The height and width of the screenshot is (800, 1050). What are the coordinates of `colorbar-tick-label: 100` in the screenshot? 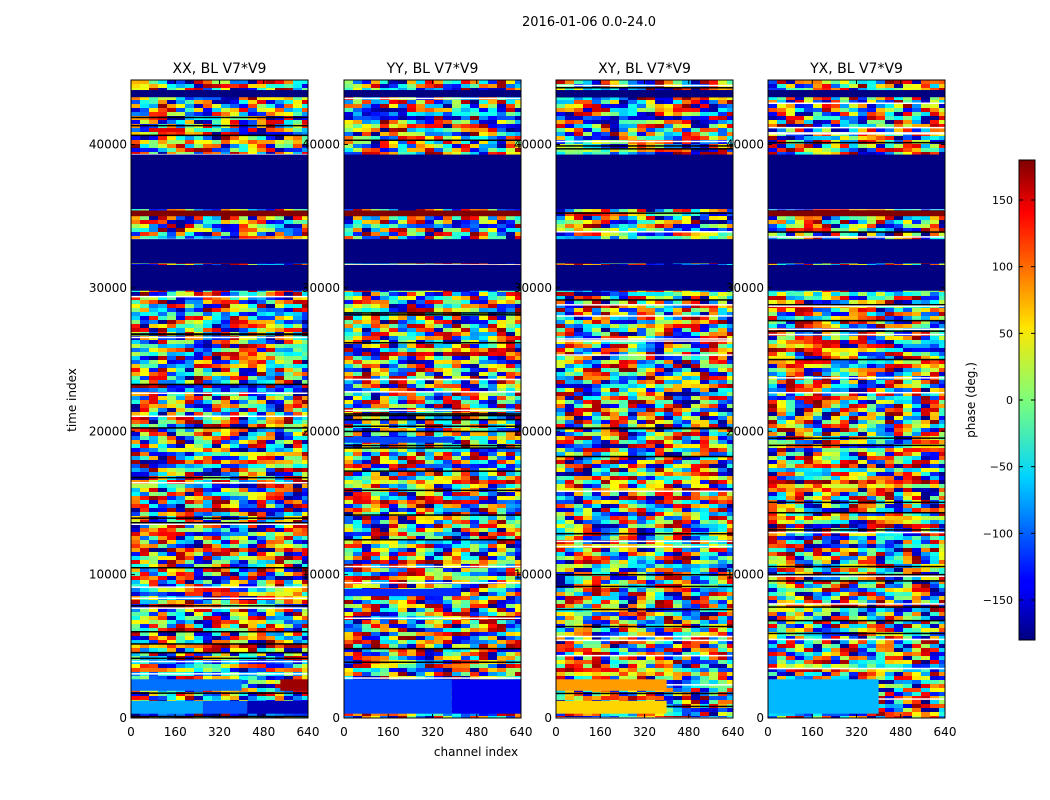 It's located at (1002, 267).